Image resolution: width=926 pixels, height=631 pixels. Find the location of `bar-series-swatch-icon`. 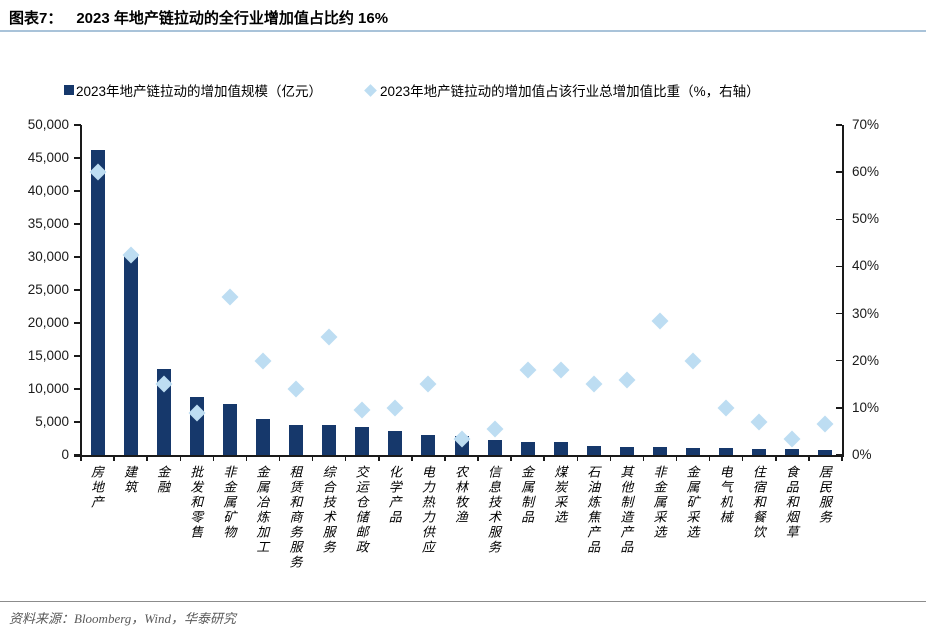

bar-series-swatch-icon is located at coordinates (69, 90).